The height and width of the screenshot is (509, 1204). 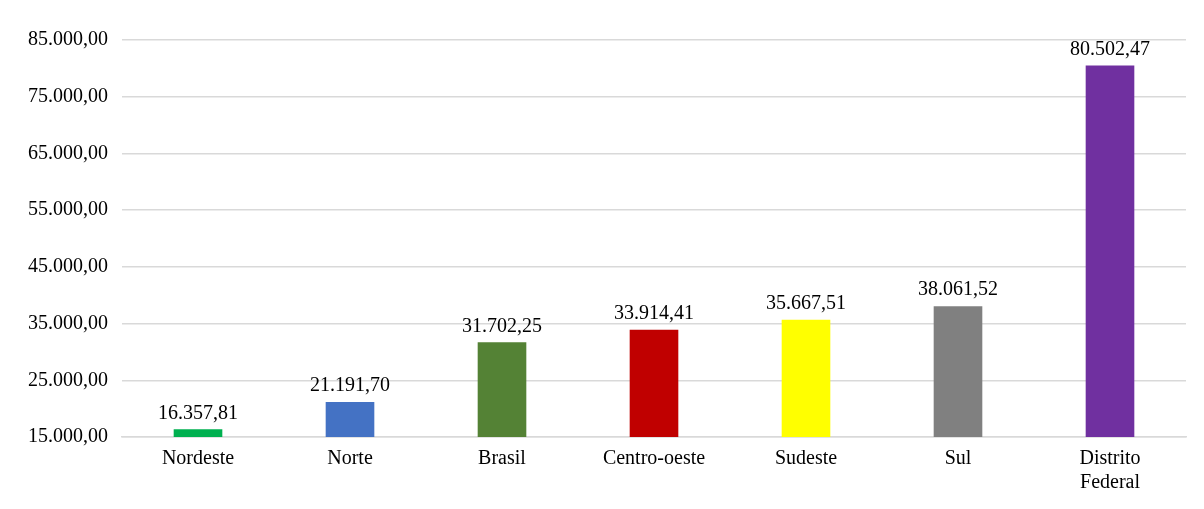 What do you see at coordinates (68, 94) in the screenshot?
I see `y-tick-label: 75.000,00` at bounding box center [68, 94].